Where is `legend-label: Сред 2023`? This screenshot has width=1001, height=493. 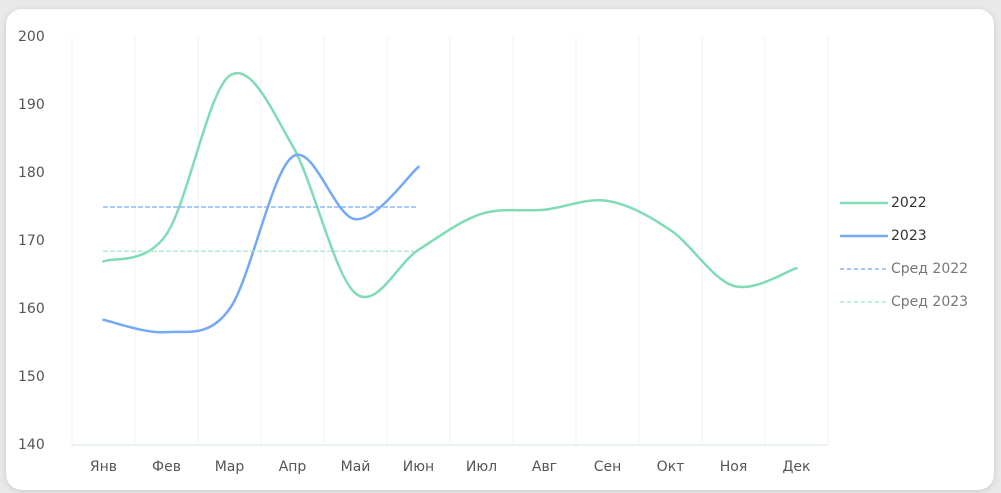
legend-label: Сред 2023 is located at coordinates (929, 302).